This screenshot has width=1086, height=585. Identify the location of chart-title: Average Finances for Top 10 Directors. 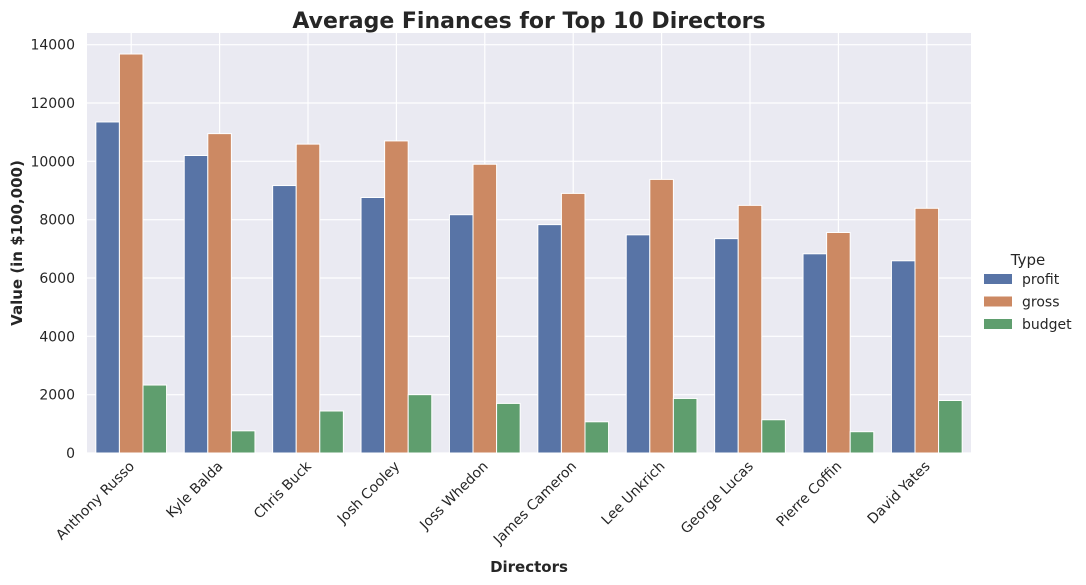
(528, 21).